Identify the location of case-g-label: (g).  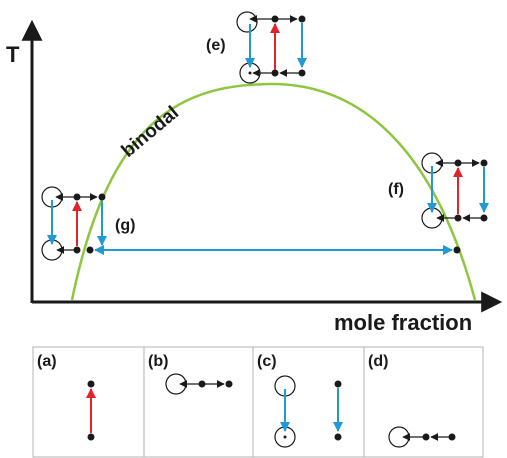
(125, 225).